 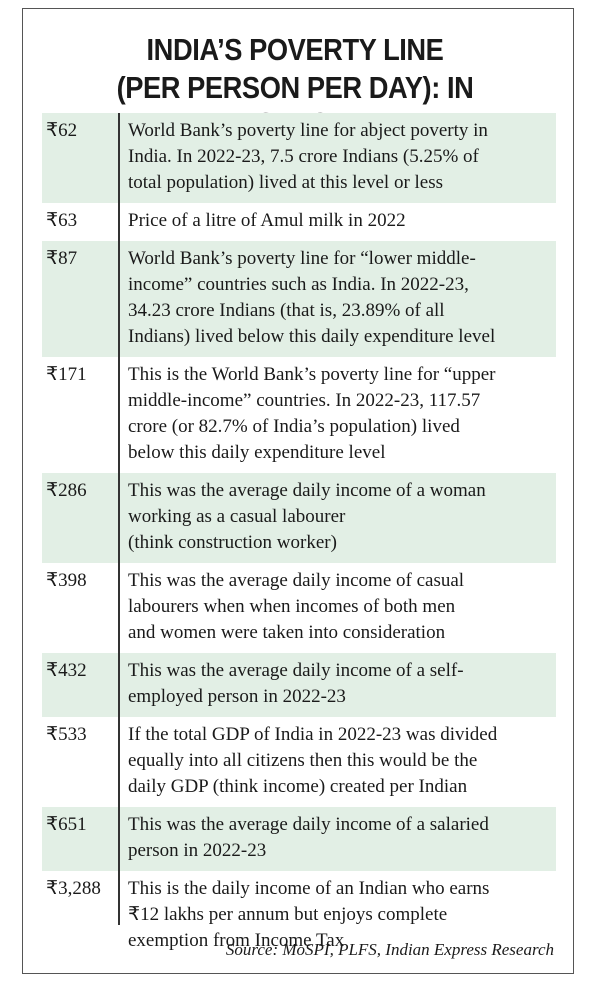 I want to click on description-line: (think construction worker), so click(x=232, y=542).